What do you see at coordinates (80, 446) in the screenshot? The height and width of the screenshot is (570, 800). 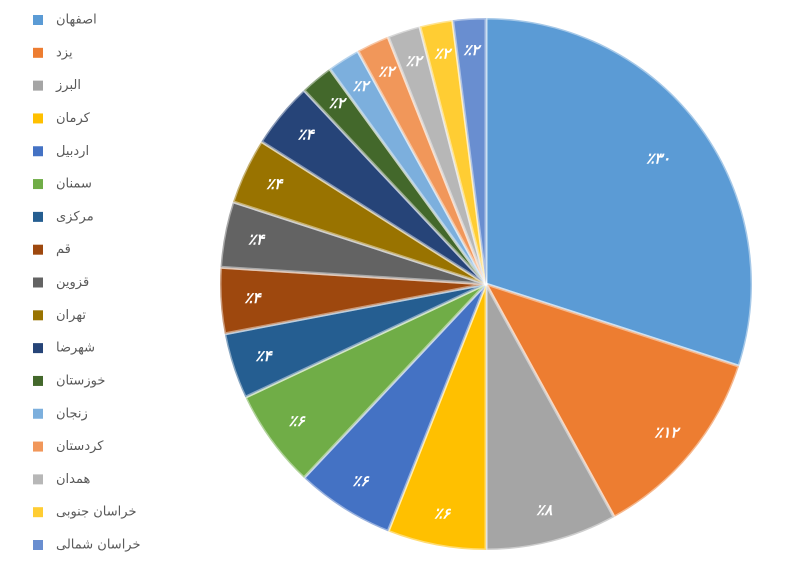 I see `legend-label: کردستان` at bounding box center [80, 446].